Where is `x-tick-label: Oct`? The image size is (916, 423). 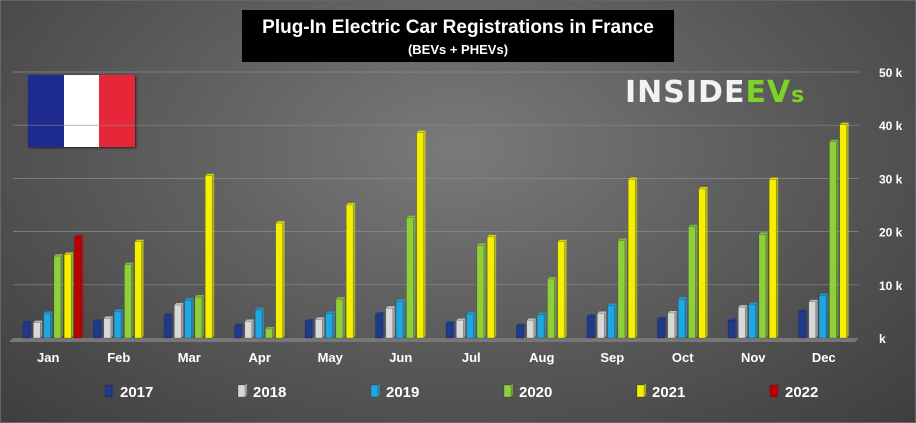 x-tick-label: Oct is located at coordinates (683, 357).